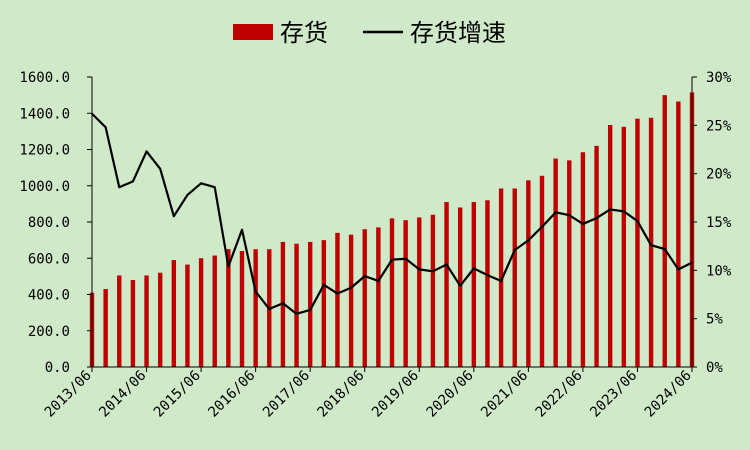 This screenshot has height=450, width=750. I want to click on y-right-tick-label: 30%, so click(719, 78).